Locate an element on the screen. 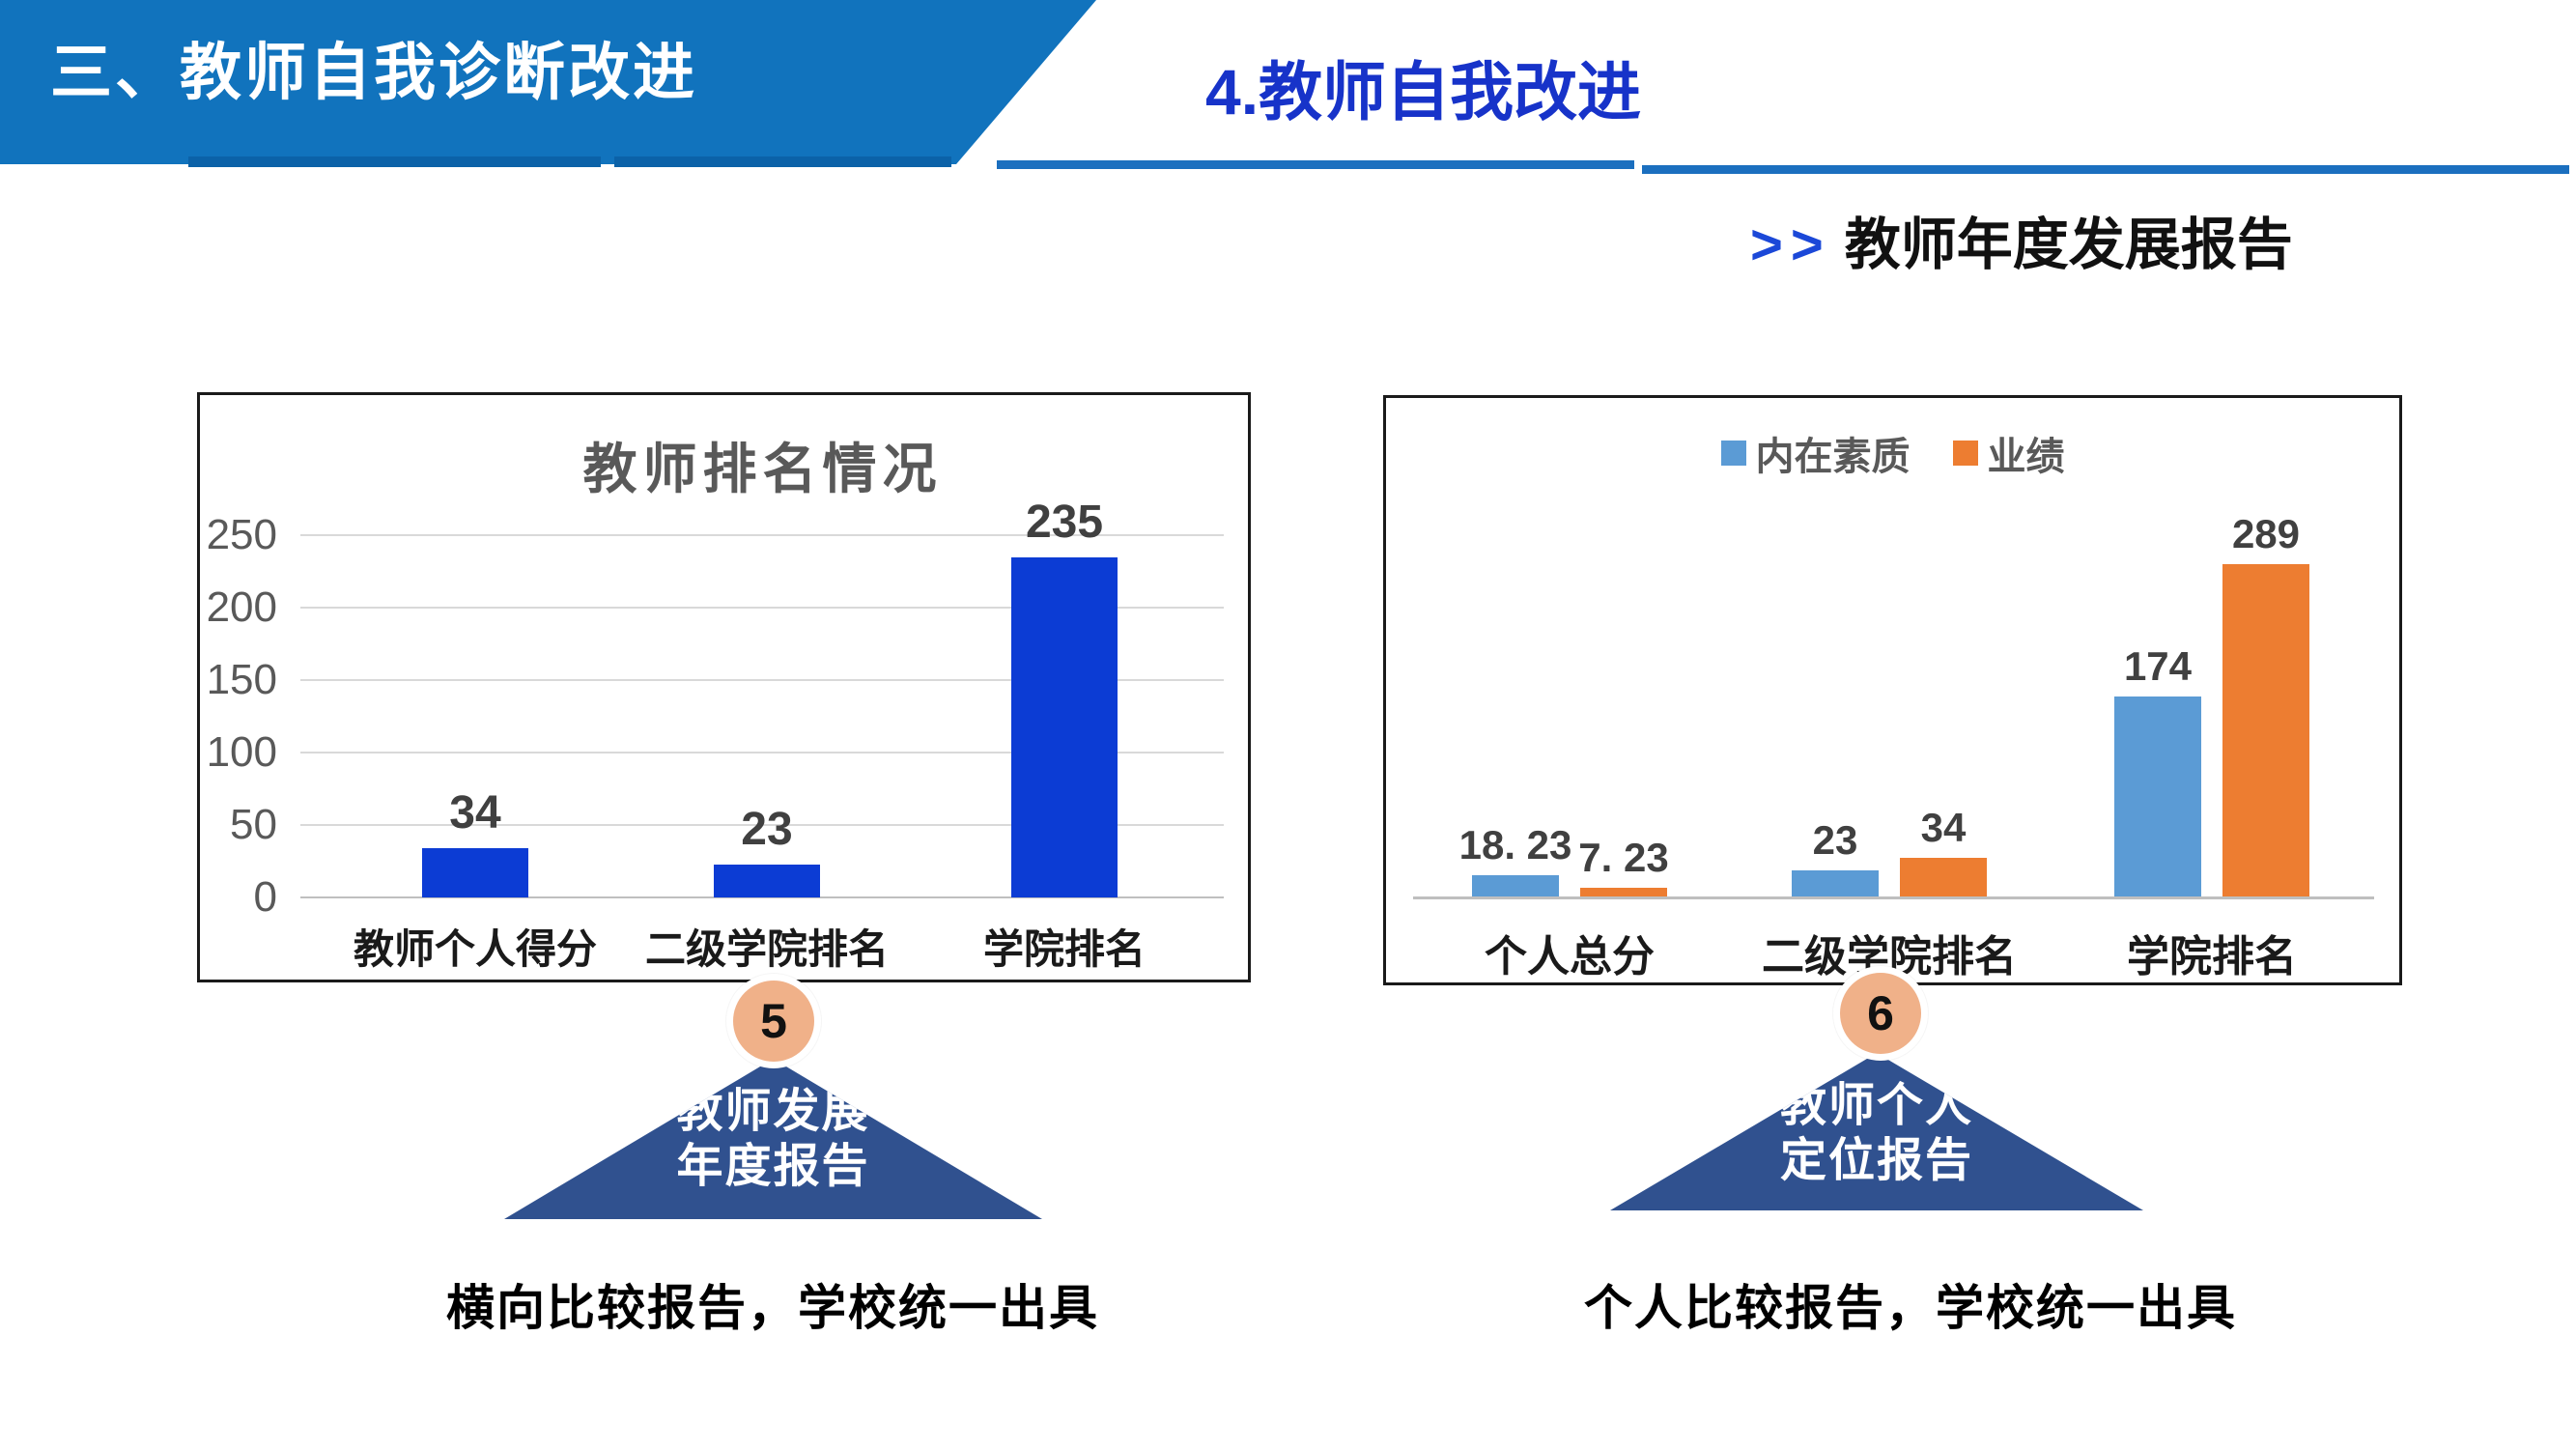 The height and width of the screenshot is (1450, 2576). bar-value-label: 235 is located at coordinates (1064, 522).